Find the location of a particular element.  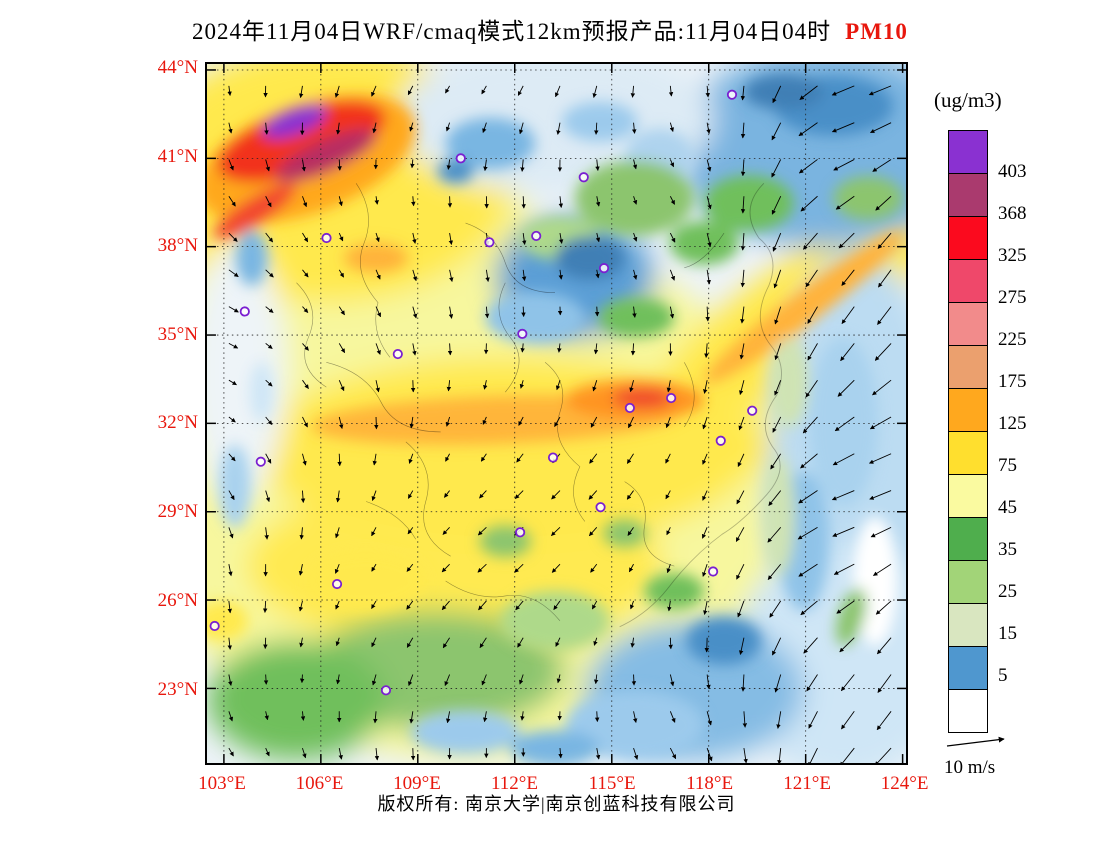

colorbar-level-label: 5 is located at coordinates (1003, 675).